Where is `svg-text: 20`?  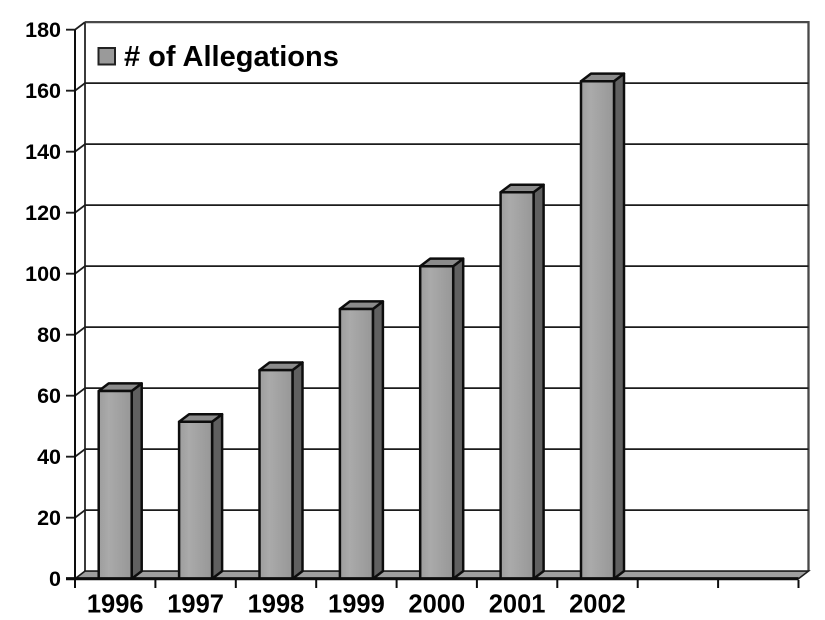 svg-text: 20 is located at coordinates (49, 518).